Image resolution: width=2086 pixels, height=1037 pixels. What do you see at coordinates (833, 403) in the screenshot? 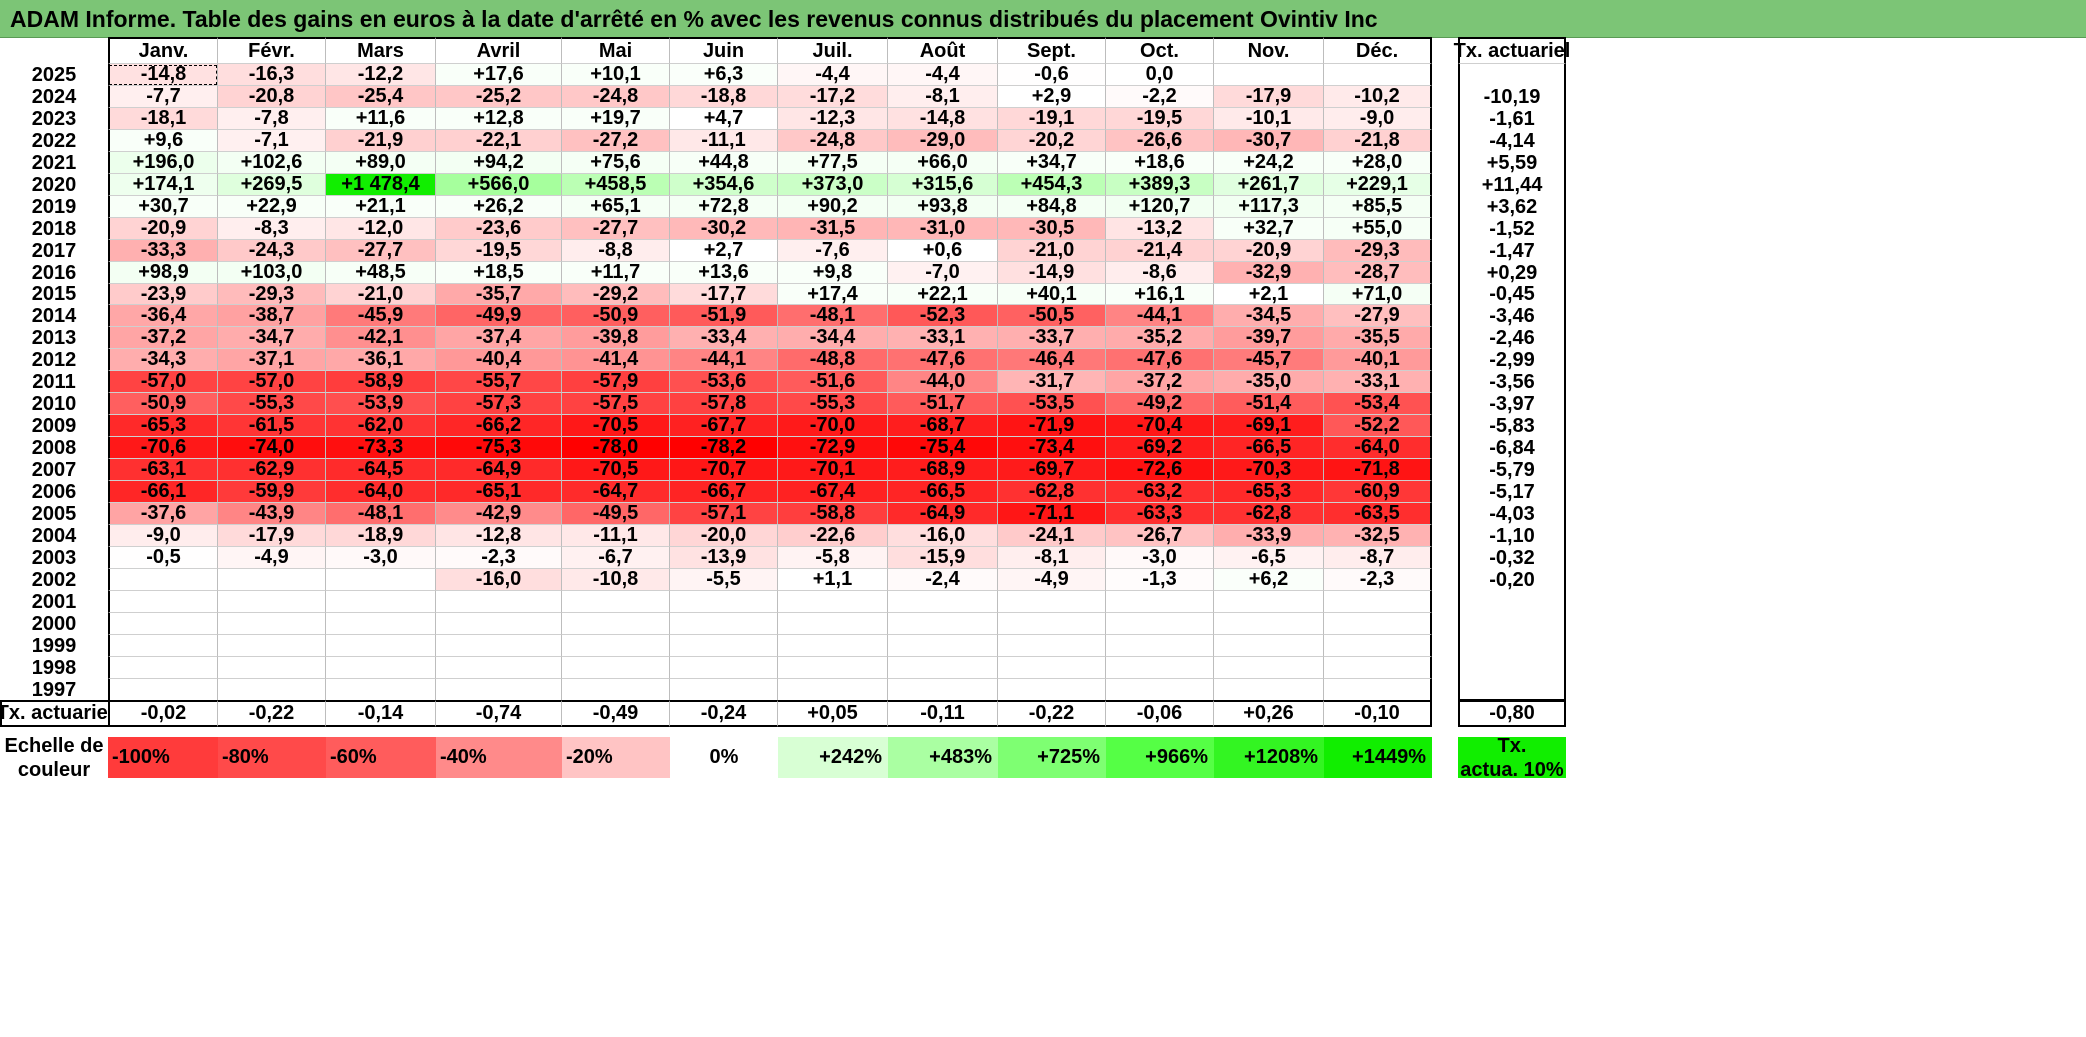
I see `heatmap-cell: -55,3` at bounding box center [833, 403].